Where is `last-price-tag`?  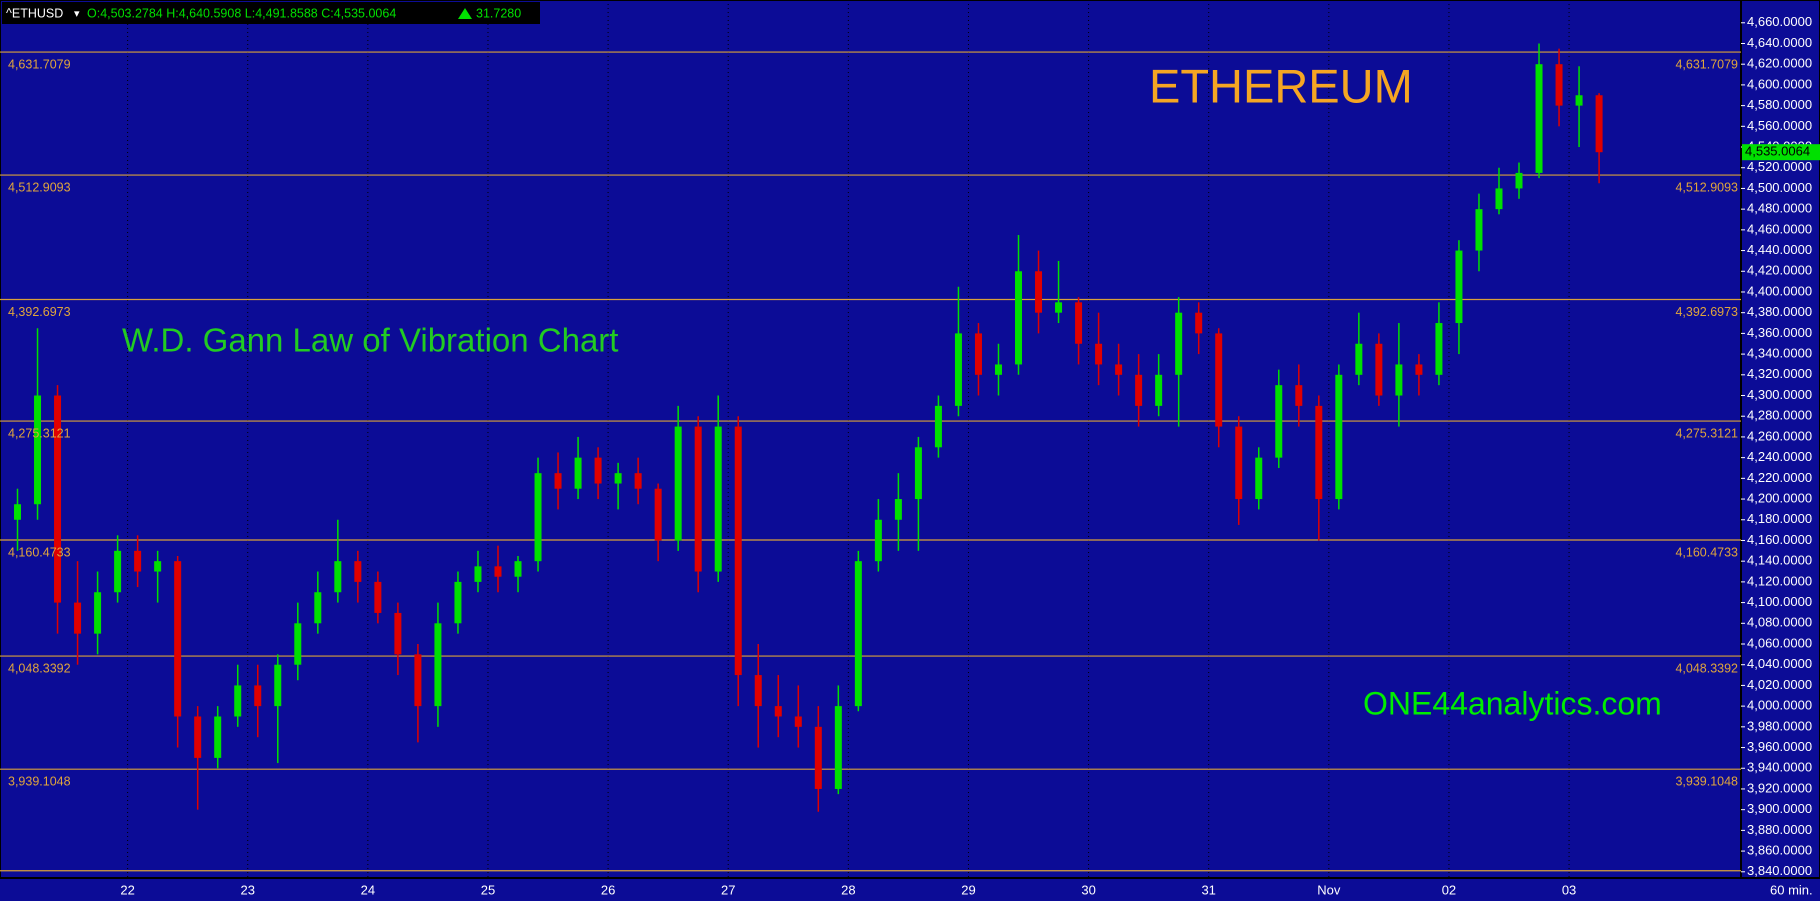
last-price-tag is located at coordinates (1781, 152).